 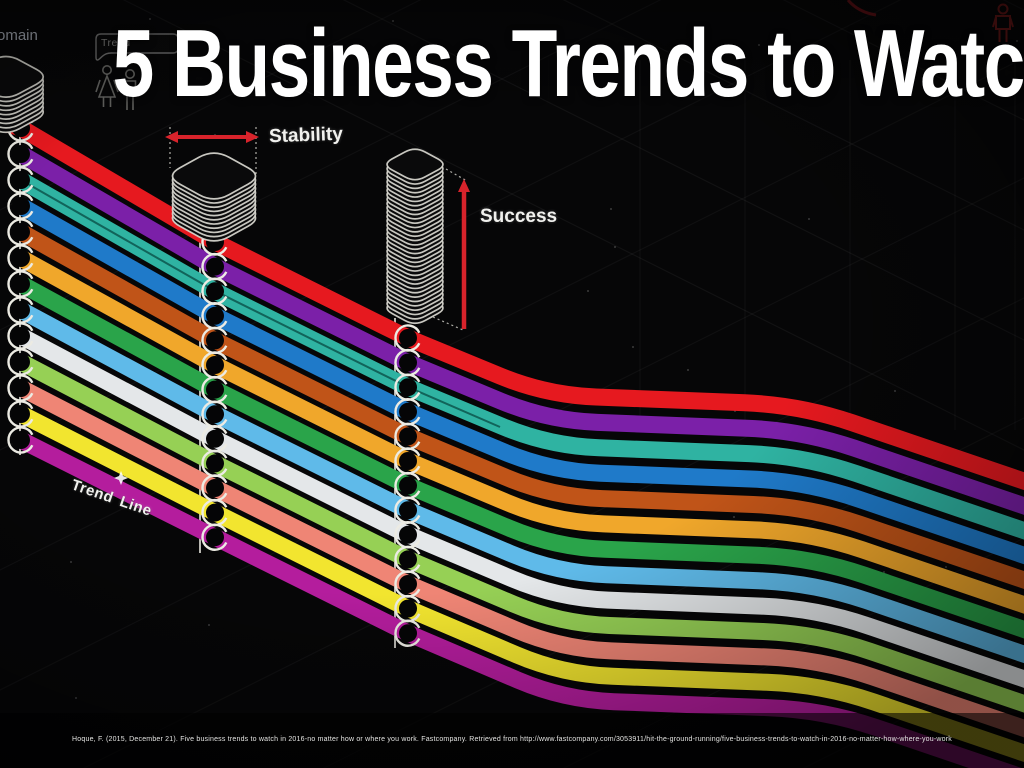 What do you see at coordinates (121, 478) in the screenshot?
I see `cursor-sparkle-icon` at bounding box center [121, 478].